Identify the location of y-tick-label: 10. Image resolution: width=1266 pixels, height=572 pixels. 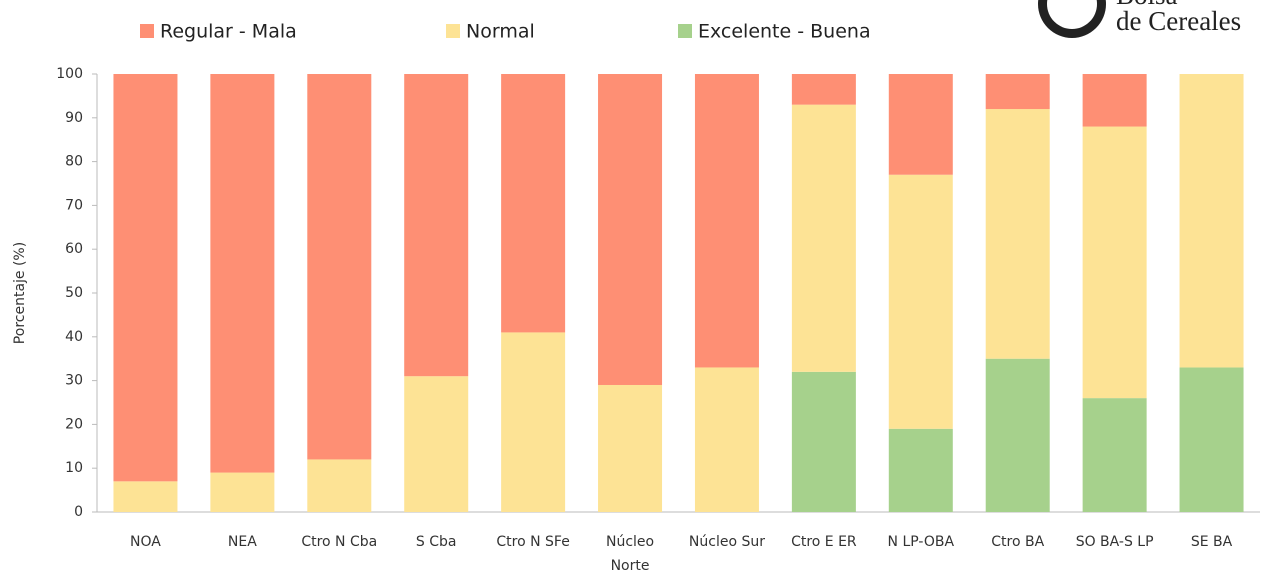
(74, 468).